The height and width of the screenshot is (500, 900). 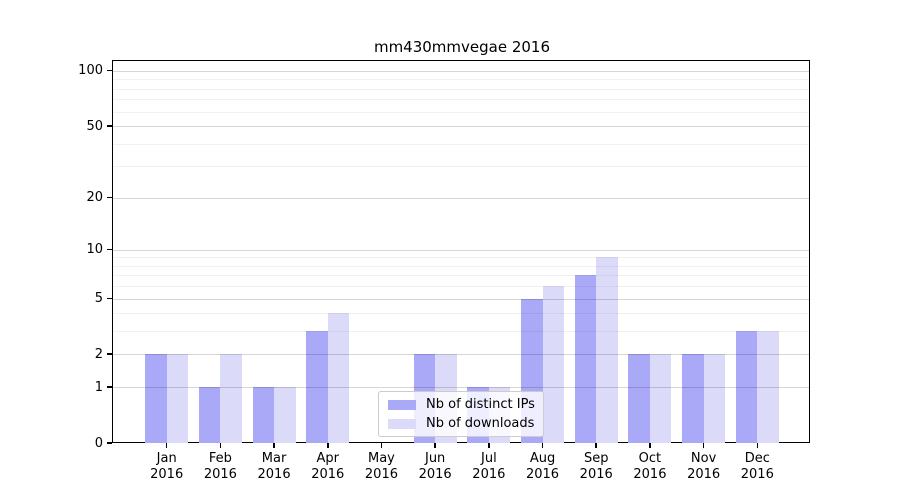 I want to click on chart-title: mm430mmvegae 2016, so click(x=462, y=47).